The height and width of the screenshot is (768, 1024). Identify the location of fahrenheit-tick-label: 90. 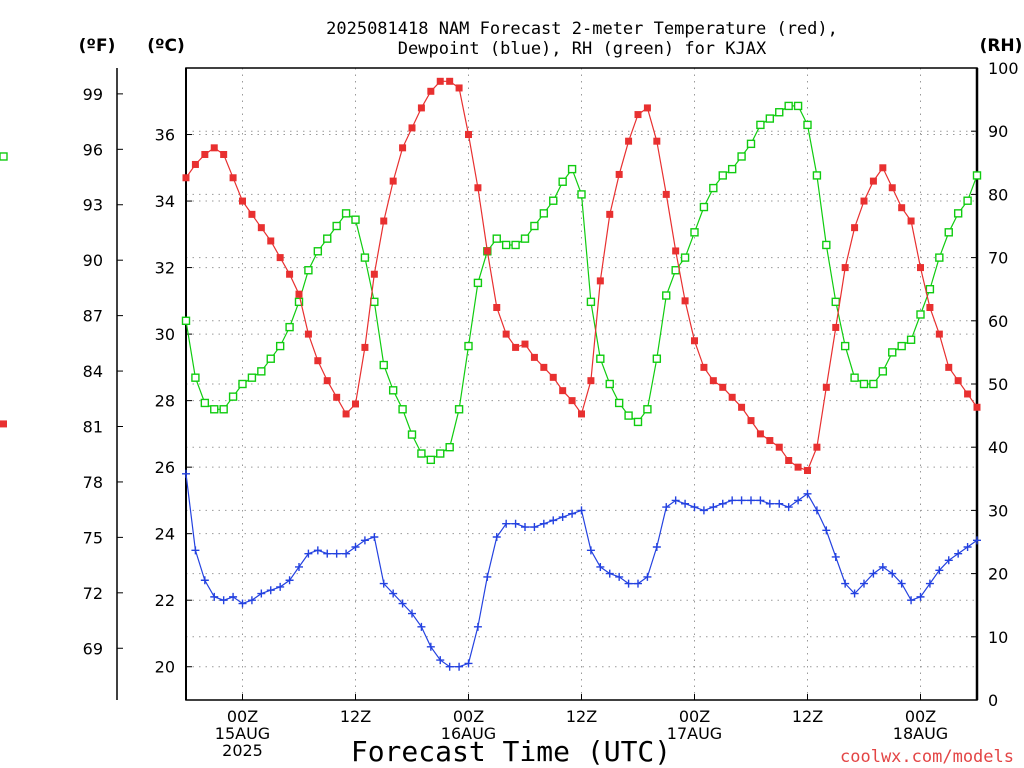
(93, 260).